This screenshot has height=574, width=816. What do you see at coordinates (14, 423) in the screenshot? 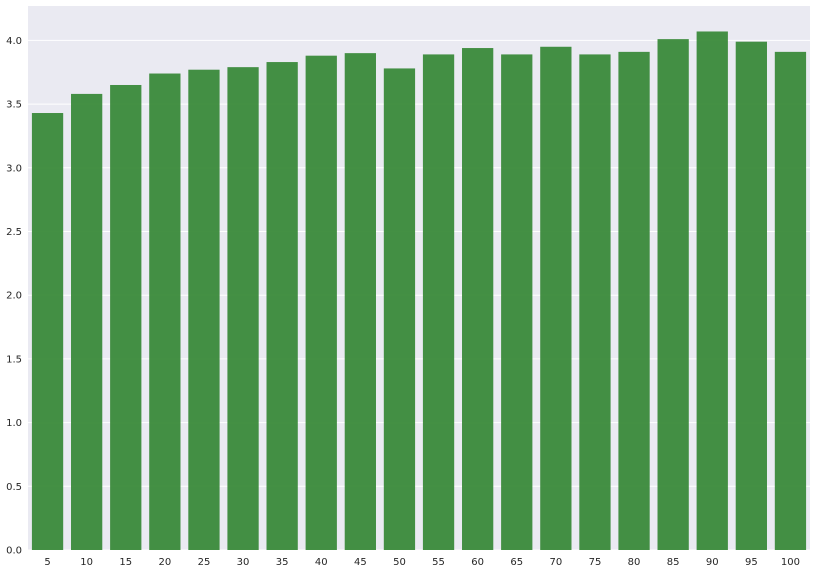
I see `y-tick-label: 1.0` at bounding box center [14, 423].